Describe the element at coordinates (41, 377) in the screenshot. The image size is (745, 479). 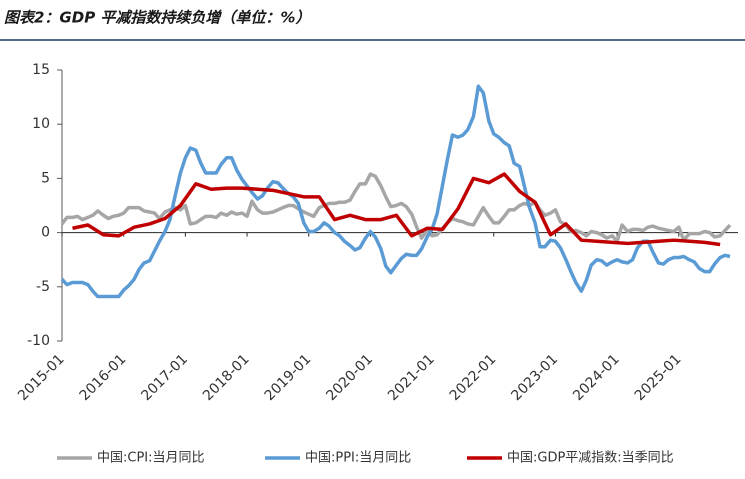
I see `x-tick-label: 2015-01` at that location.